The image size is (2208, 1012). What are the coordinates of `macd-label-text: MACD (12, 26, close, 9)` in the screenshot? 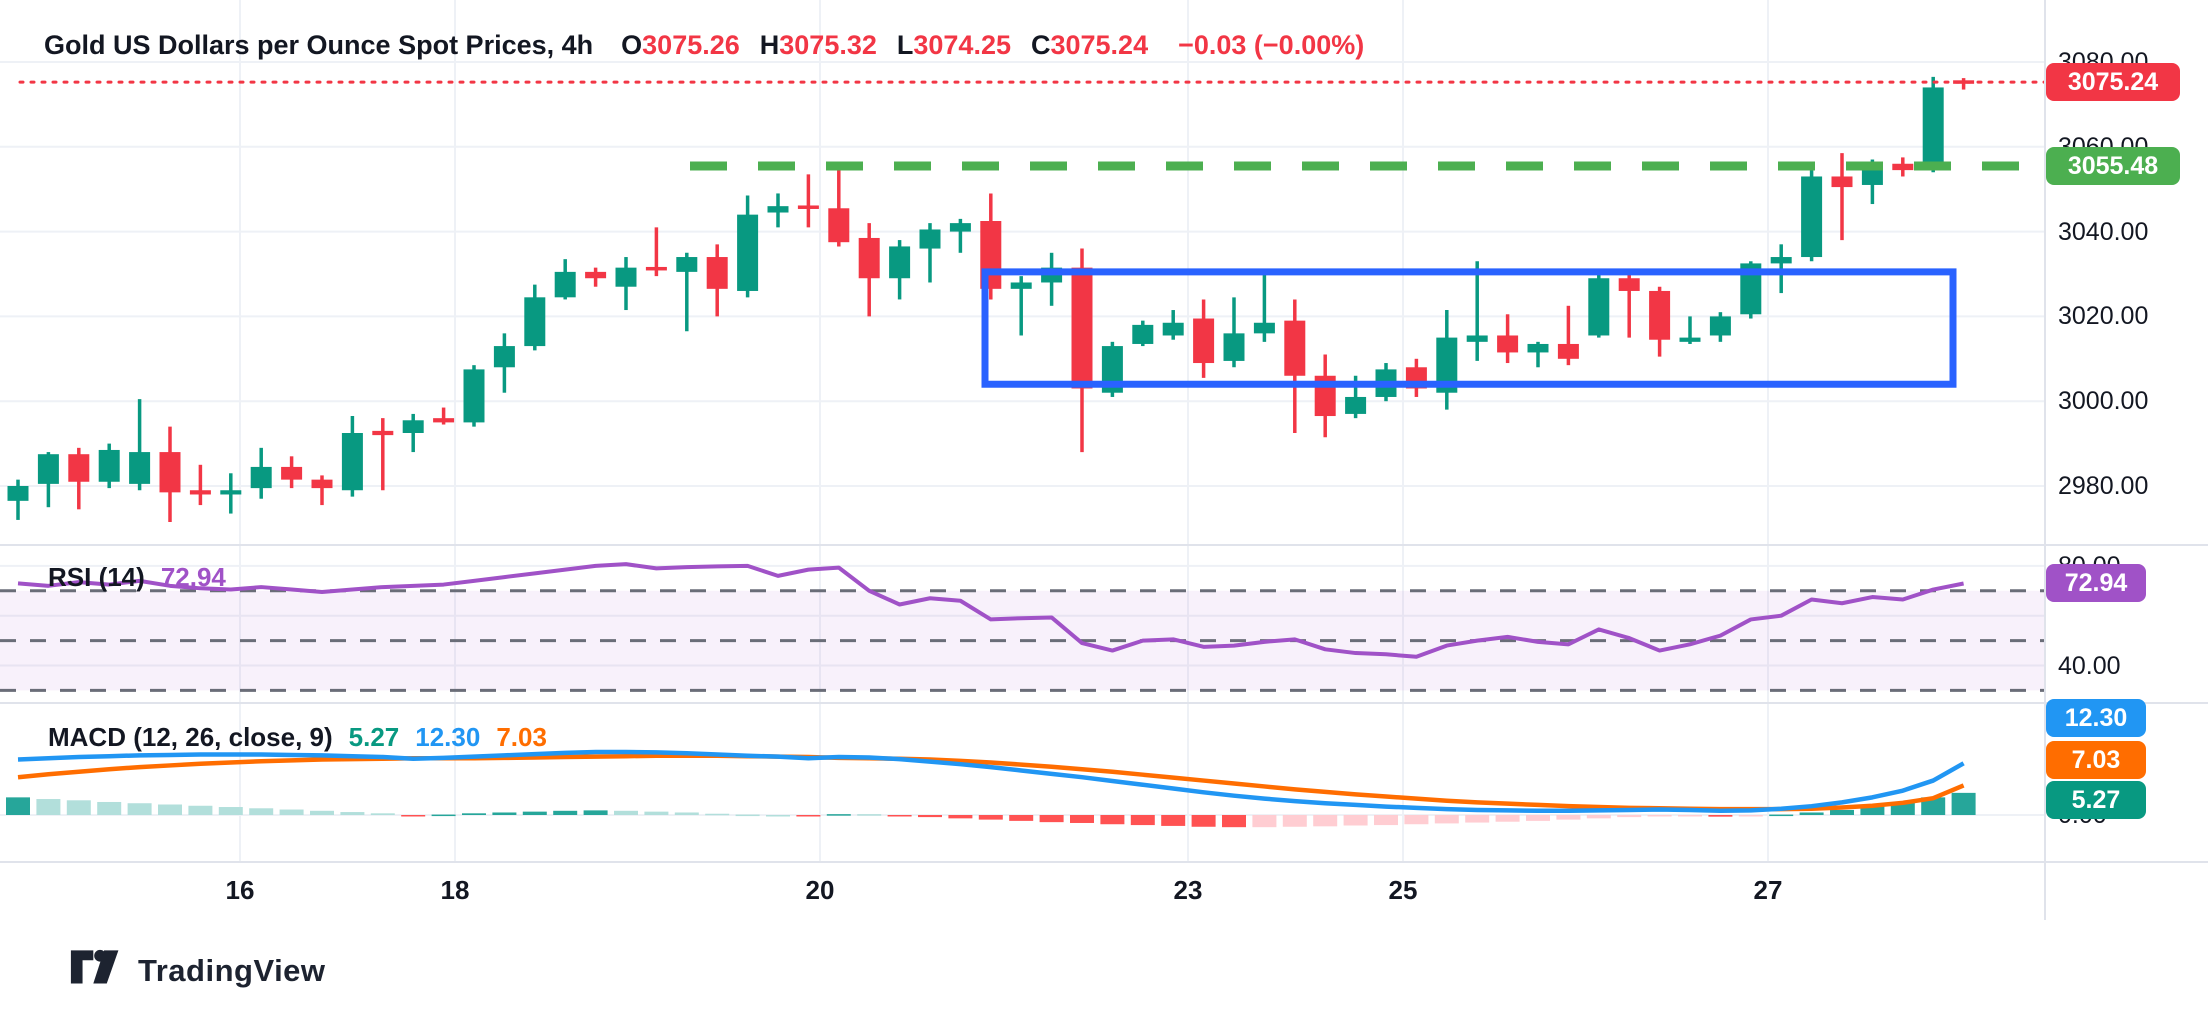 It's located at (190, 737).